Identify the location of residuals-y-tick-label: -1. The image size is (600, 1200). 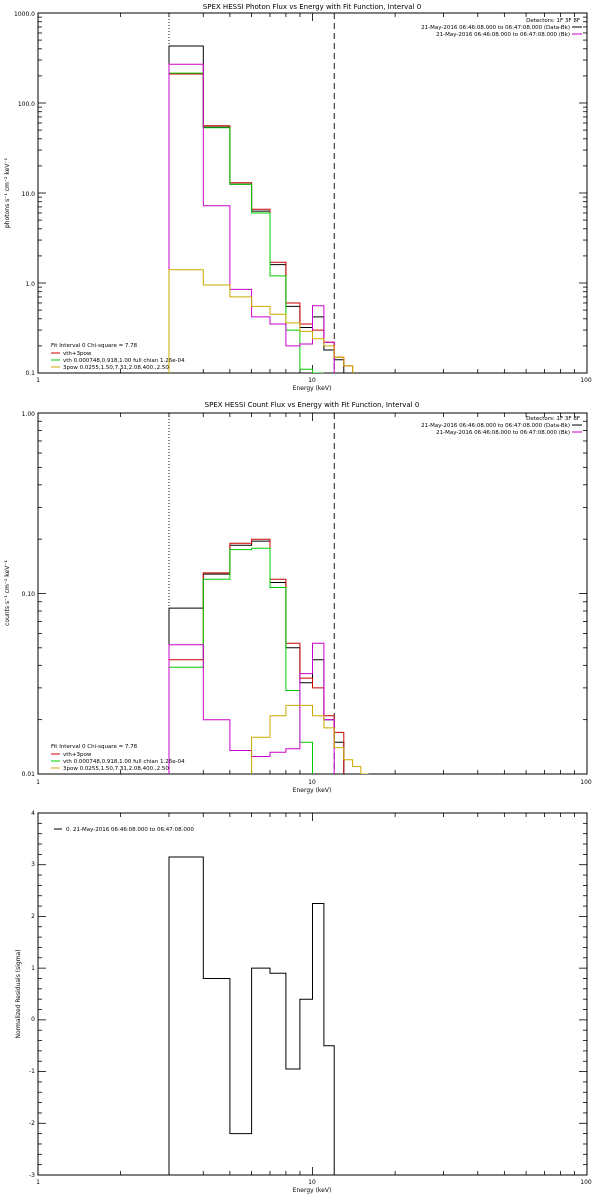
(32, 1071).